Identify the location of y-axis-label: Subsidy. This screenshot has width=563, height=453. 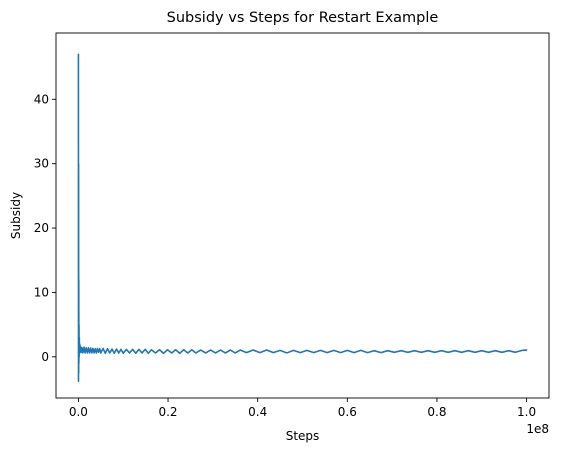
(16, 215).